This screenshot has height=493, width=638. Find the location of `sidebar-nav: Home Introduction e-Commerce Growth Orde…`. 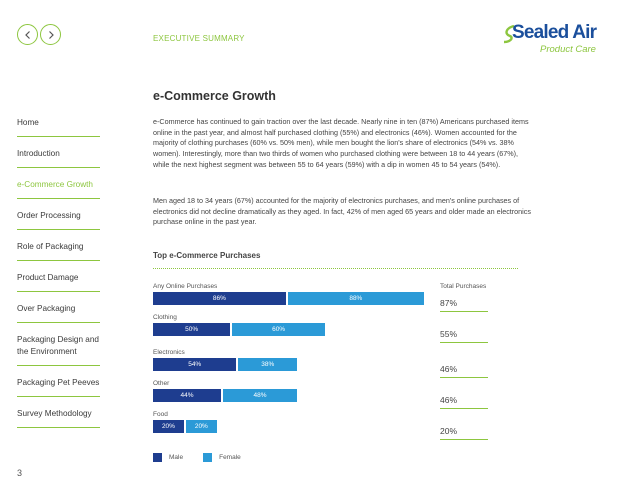

sidebar-nav: Home Introduction e-Commerce Growth Orde… is located at coordinates (58, 270).